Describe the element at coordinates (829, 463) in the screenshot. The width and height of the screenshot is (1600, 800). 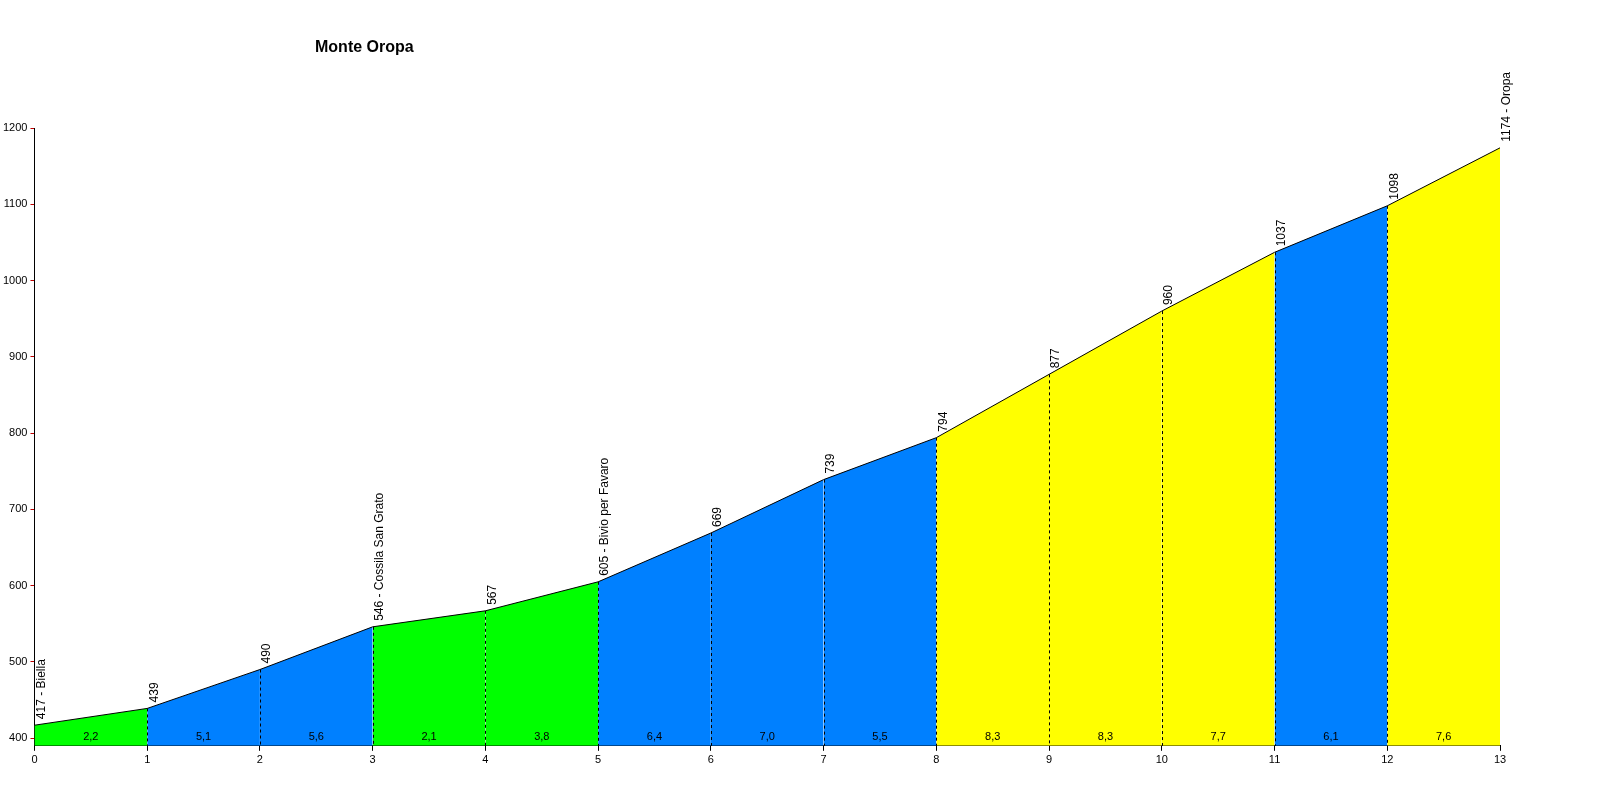
I see `data-label: 739` at that location.